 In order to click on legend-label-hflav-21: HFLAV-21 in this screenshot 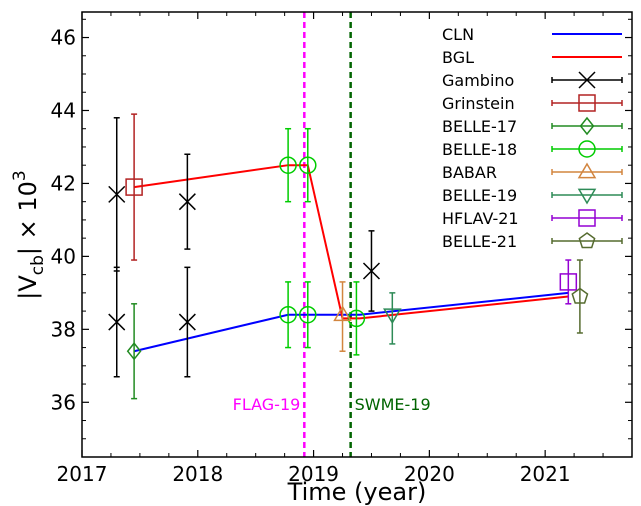, I will do `click(480, 218)`.